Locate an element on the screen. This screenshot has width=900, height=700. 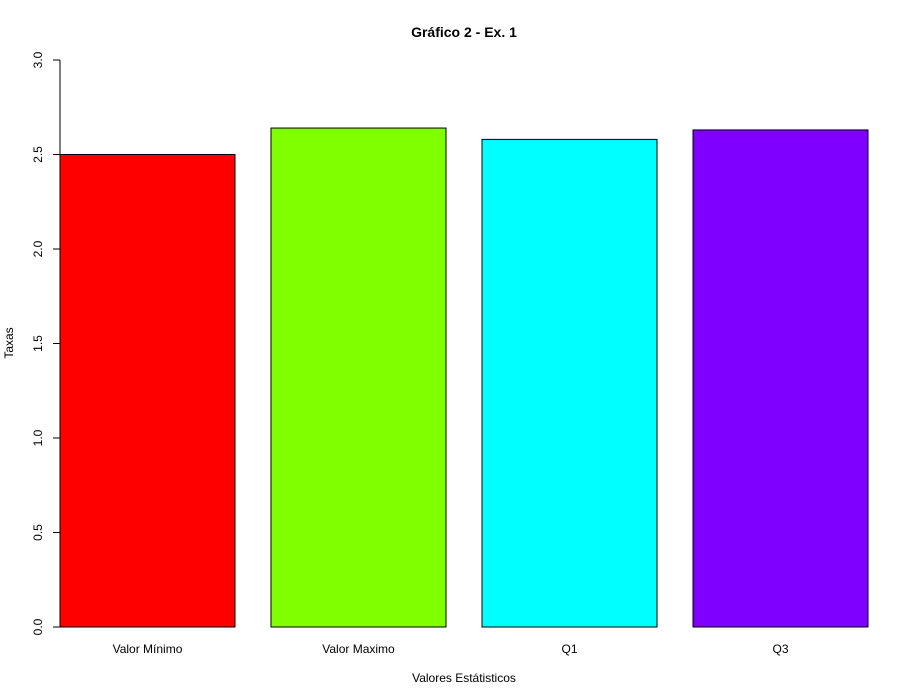
y-tick-label: 0.5 is located at coordinates (38, 532).